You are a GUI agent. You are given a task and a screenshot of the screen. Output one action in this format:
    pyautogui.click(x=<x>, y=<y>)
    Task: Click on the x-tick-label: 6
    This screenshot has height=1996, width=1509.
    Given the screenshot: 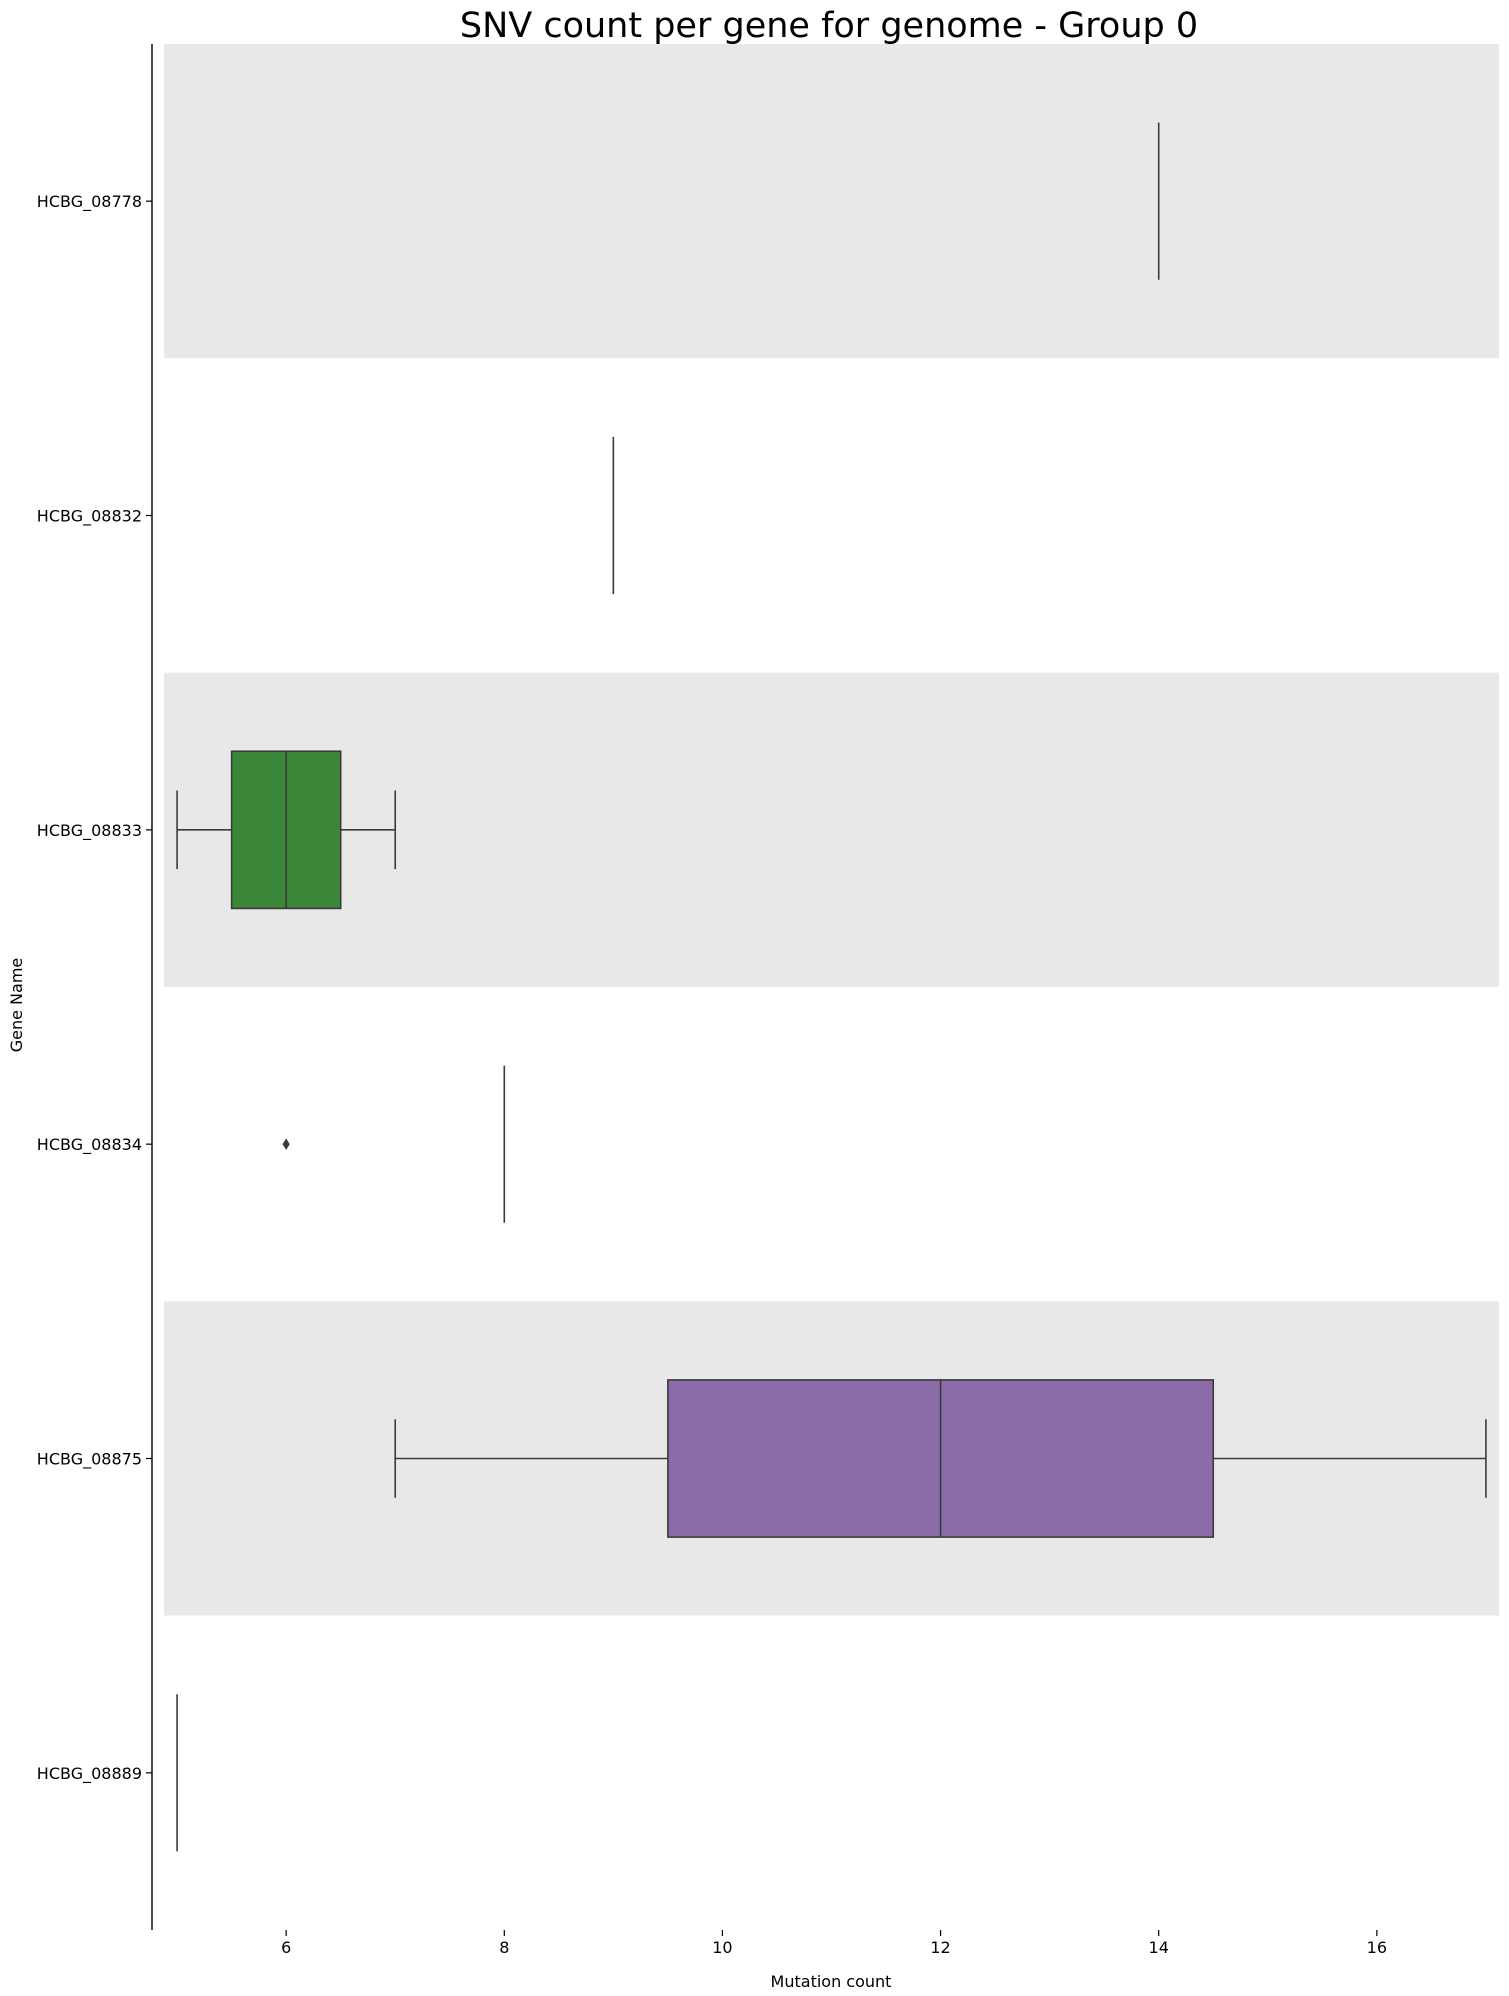 What is the action you would take?
    pyautogui.click(x=286, y=1947)
    